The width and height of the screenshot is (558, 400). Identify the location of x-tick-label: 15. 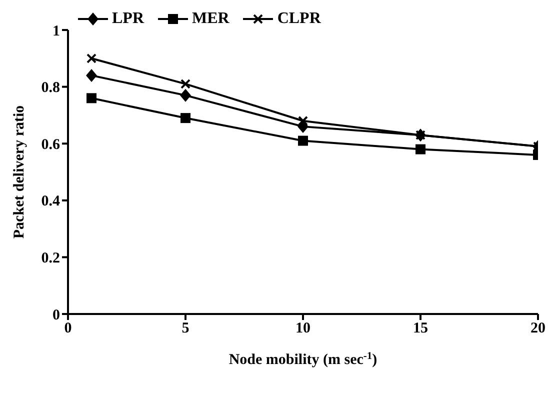
(420, 328).